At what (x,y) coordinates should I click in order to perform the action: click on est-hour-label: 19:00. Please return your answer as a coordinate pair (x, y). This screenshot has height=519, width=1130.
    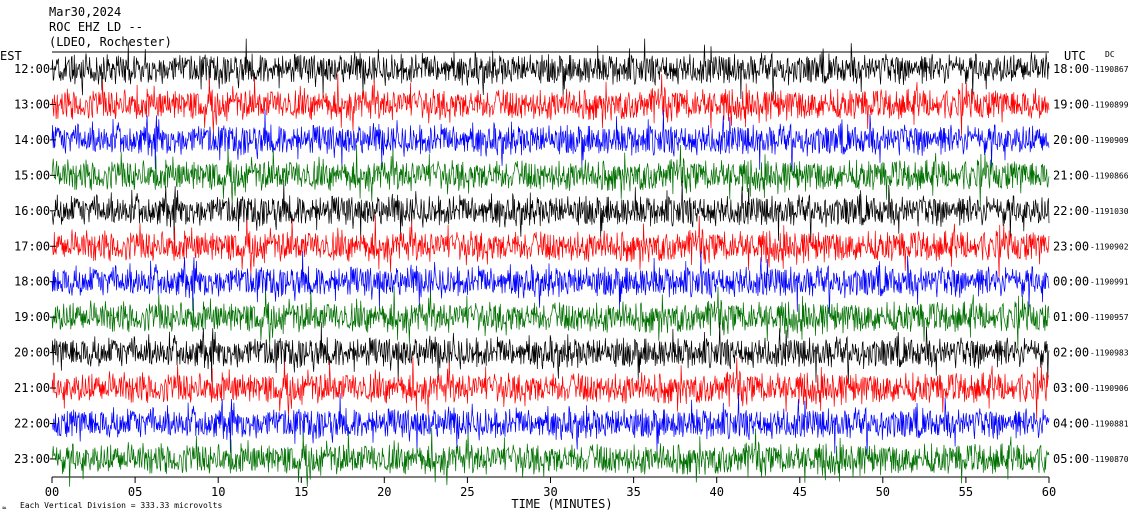
    Looking at the image, I should click on (32, 317).